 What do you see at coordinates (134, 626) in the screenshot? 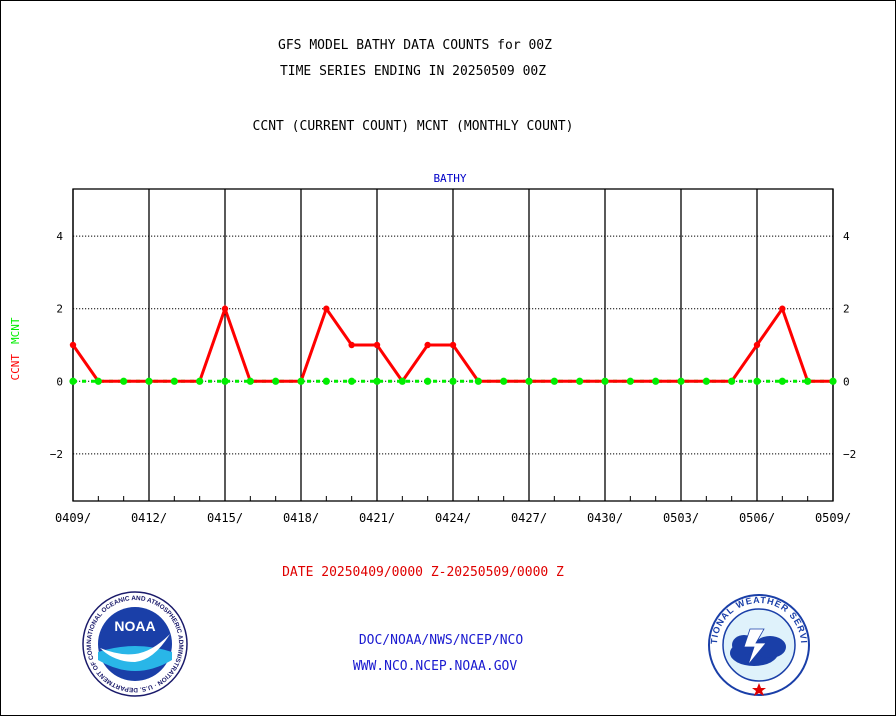
I see `noaa-logo-text: NOAA` at bounding box center [134, 626].